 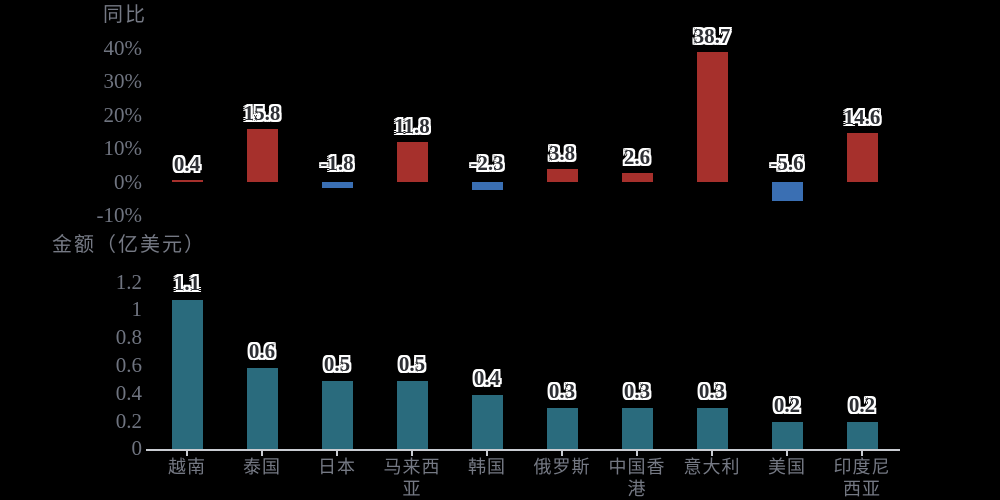 What do you see at coordinates (187, 283) in the screenshot?
I see `data-label: 1.1` at bounding box center [187, 283].